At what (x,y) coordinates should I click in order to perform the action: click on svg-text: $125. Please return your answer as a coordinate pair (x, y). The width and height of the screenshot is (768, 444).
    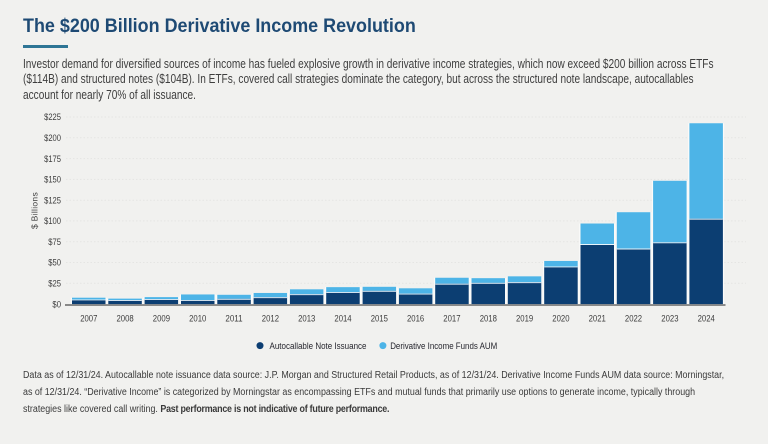
    Looking at the image, I should click on (52, 200).